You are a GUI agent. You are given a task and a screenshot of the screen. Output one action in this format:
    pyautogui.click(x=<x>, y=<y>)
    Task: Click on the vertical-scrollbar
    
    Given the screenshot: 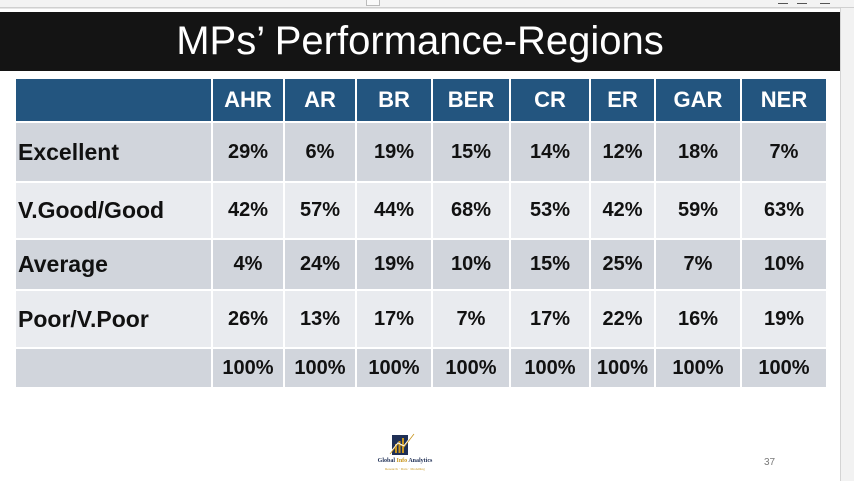 What is the action you would take?
    pyautogui.click(x=847, y=244)
    